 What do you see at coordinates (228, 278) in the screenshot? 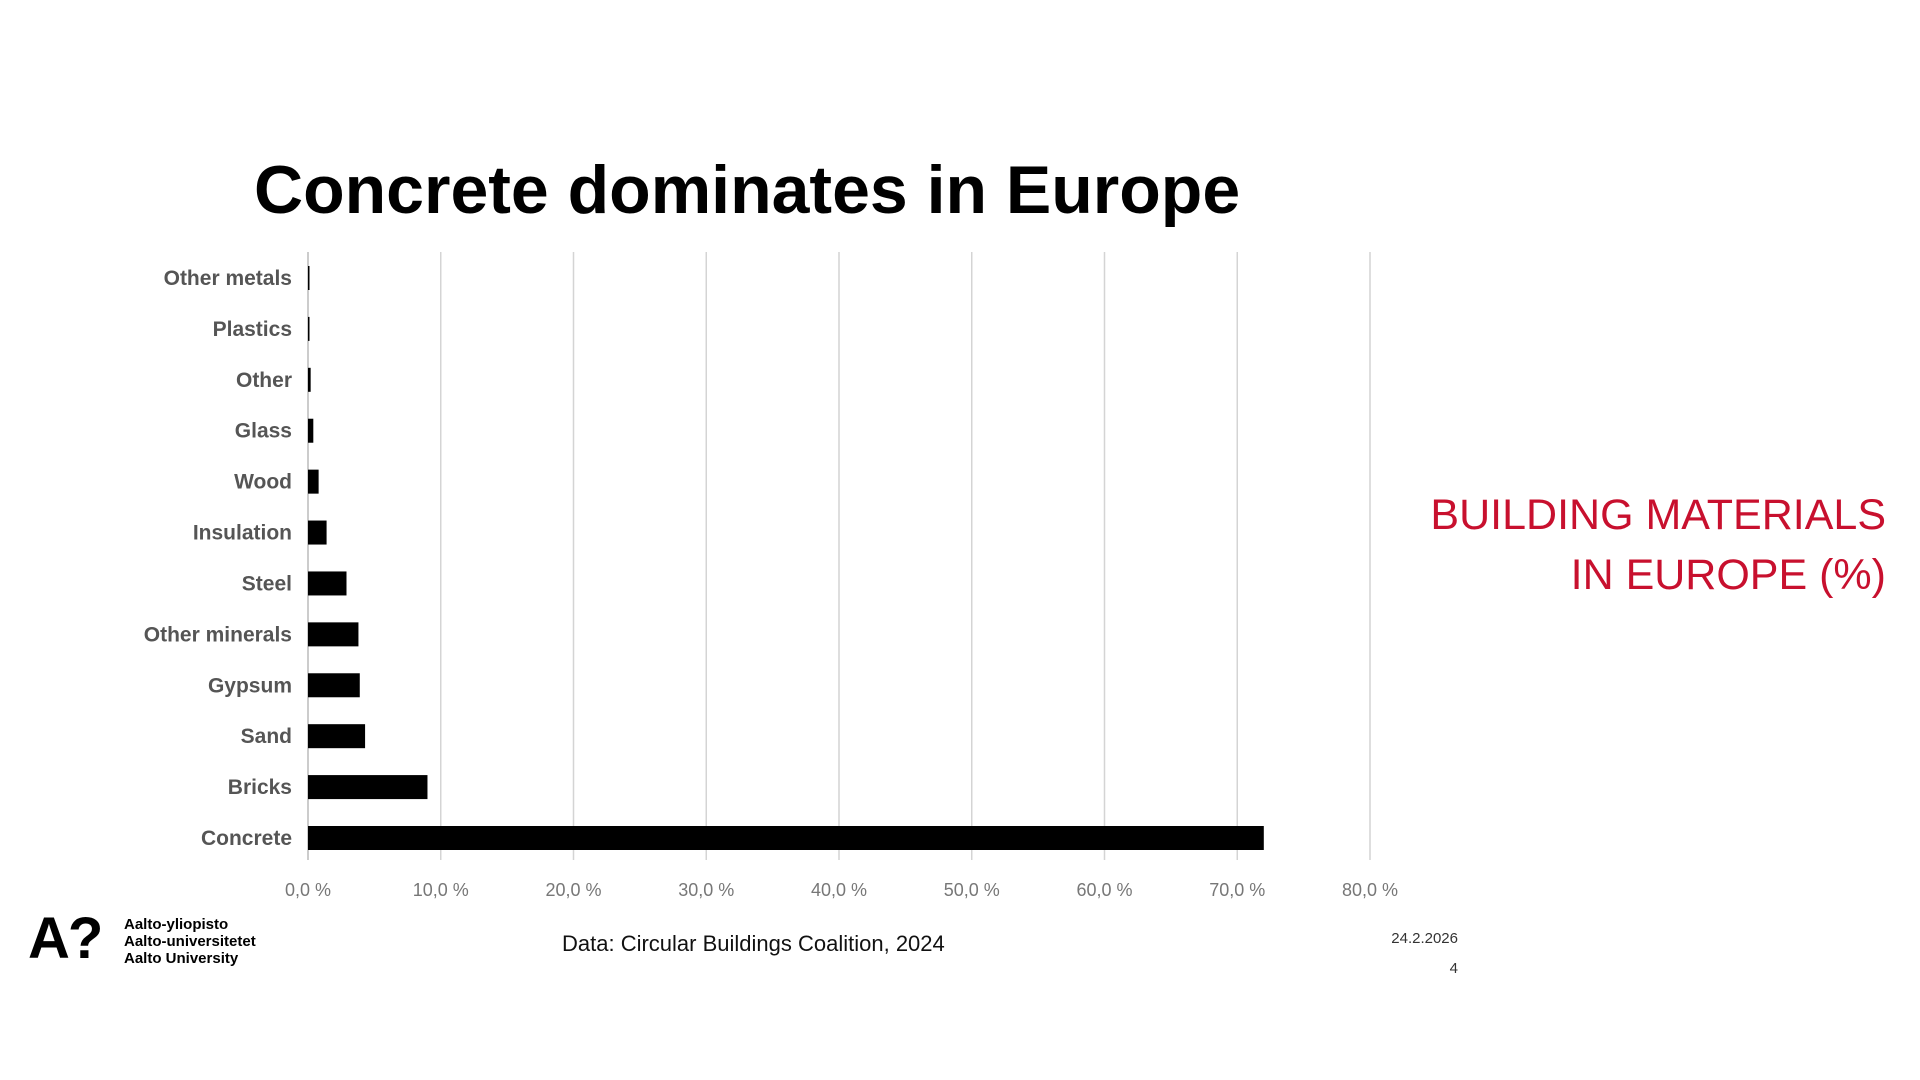
I see `category-label: Other metals` at bounding box center [228, 278].